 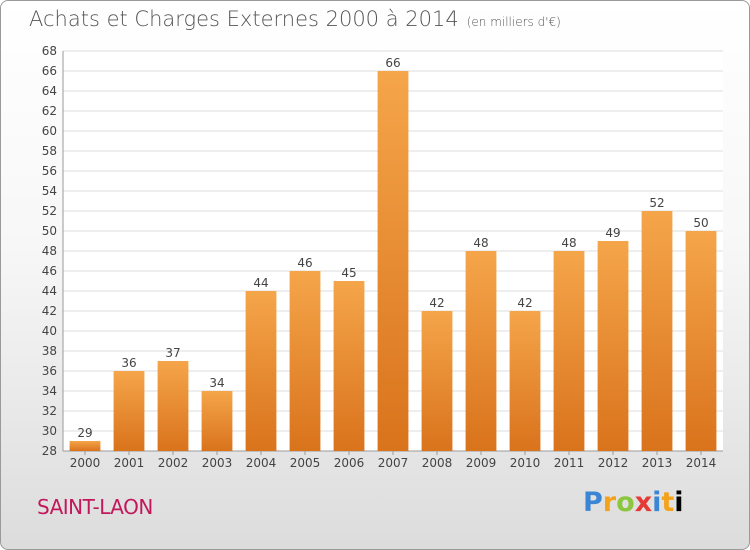 I want to click on logo-letter: o, so click(x=625, y=502).